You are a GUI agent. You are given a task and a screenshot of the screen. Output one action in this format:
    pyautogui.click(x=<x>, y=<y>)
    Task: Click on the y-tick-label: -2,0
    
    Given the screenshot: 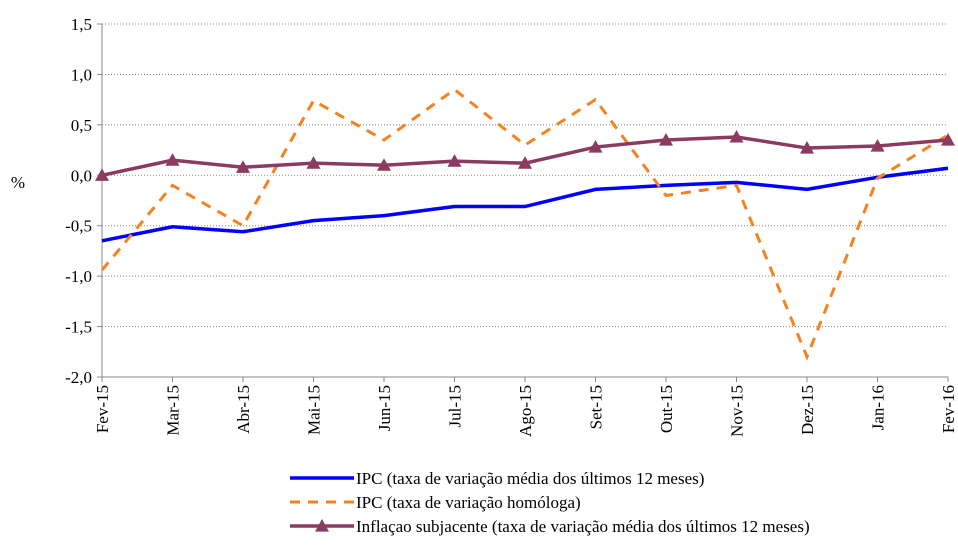 What is the action you would take?
    pyautogui.click(x=78, y=377)
    